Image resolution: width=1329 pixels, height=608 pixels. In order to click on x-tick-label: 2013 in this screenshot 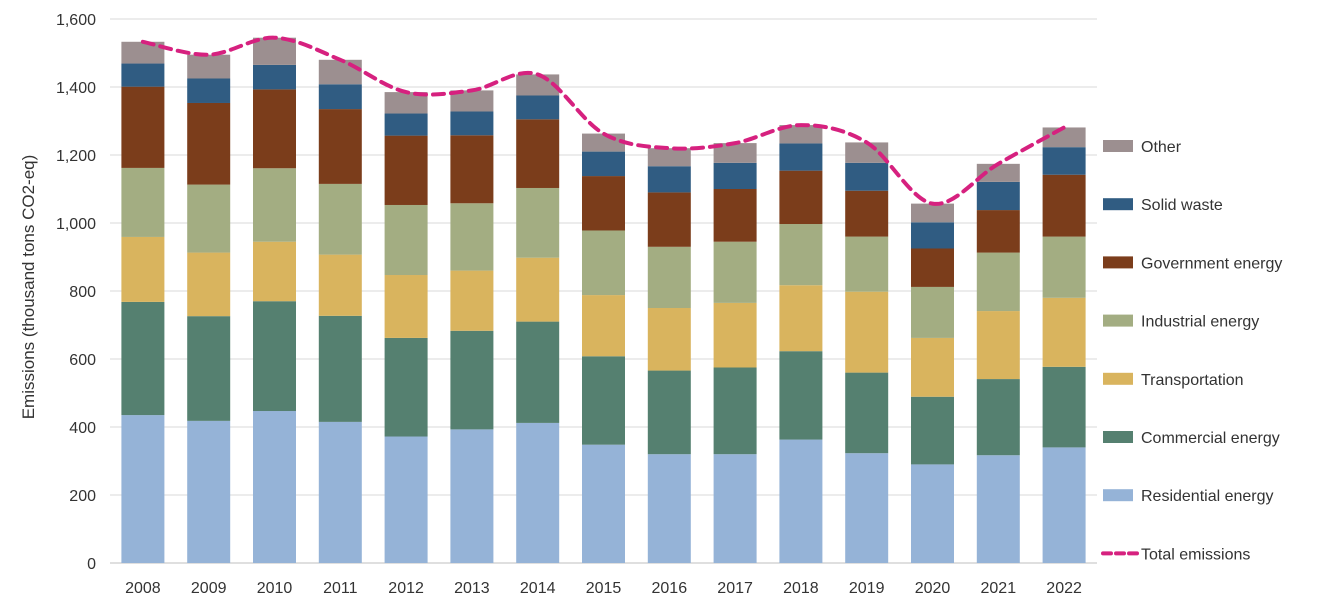, I will do `click(472, 588)`.